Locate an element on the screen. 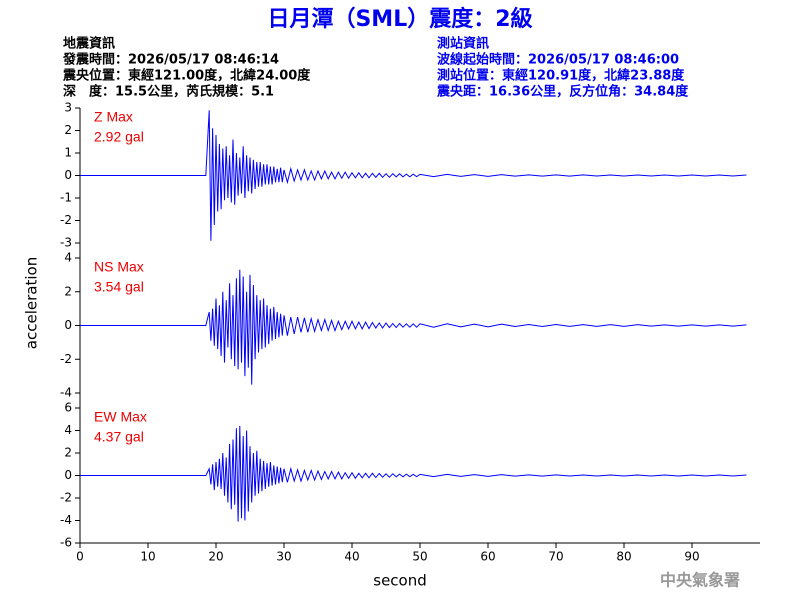 Image resolution: width=800 pixels, height=600 pixels. x-tick-label: 80 is located at coordinates (623, 557).